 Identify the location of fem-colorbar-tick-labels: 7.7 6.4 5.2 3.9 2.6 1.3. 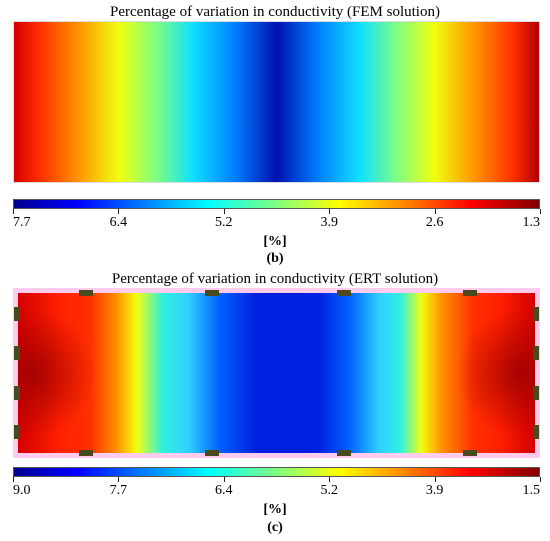
(276, 224).